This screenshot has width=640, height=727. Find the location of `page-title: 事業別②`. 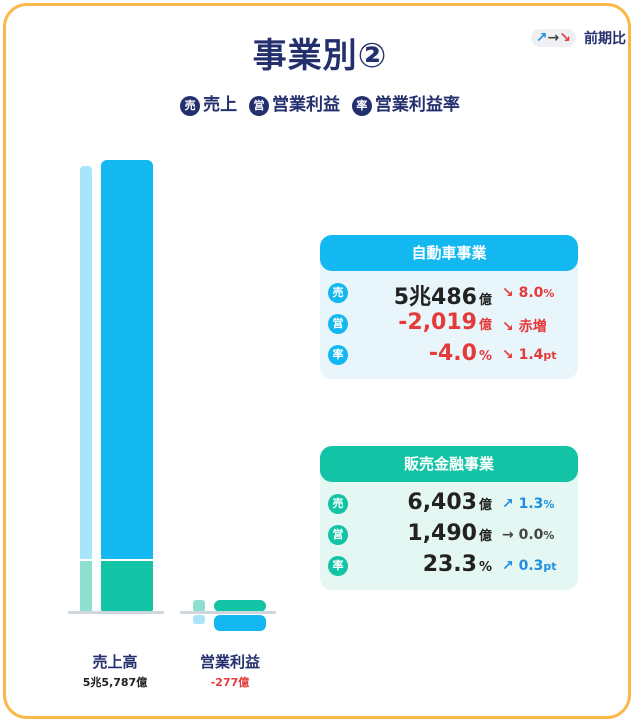

page-title: 事業別② is located at coordinates (320, 56).